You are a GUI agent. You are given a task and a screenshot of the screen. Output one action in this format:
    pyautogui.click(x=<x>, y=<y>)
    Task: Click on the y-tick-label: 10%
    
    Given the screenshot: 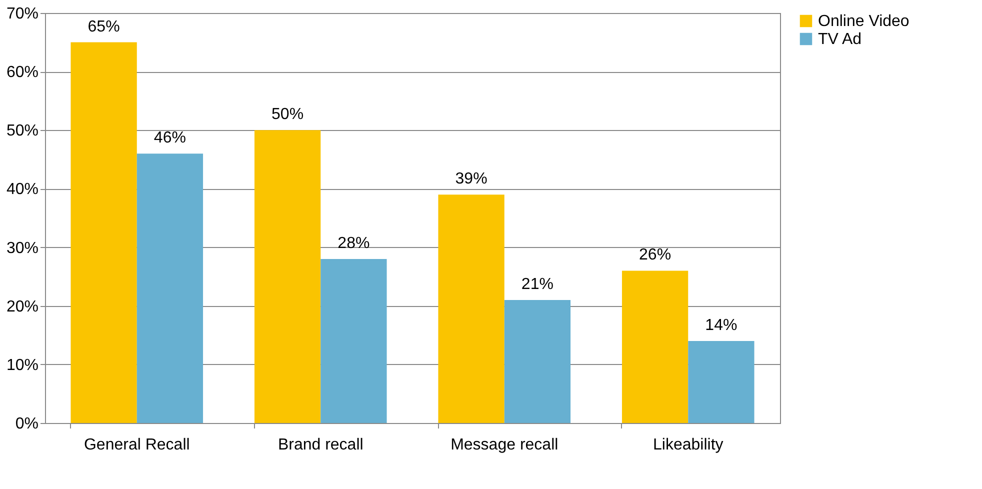 What is the action you would take?
    pyautogui.click(x=22, y=365)
    